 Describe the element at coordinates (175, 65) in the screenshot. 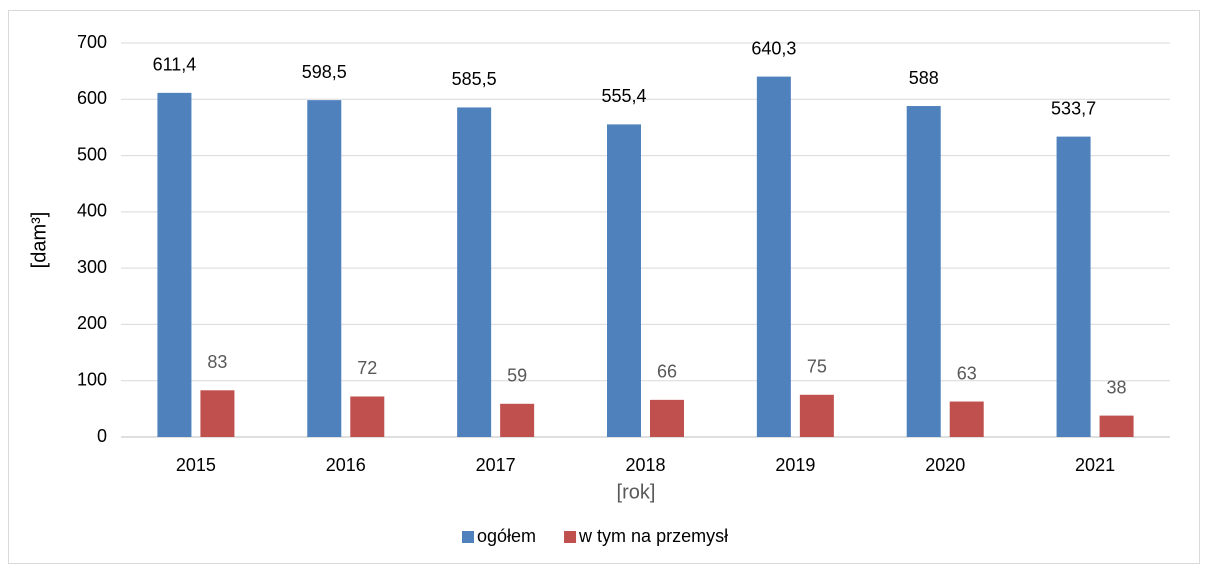

I see `data-label: 611,4` at that location.